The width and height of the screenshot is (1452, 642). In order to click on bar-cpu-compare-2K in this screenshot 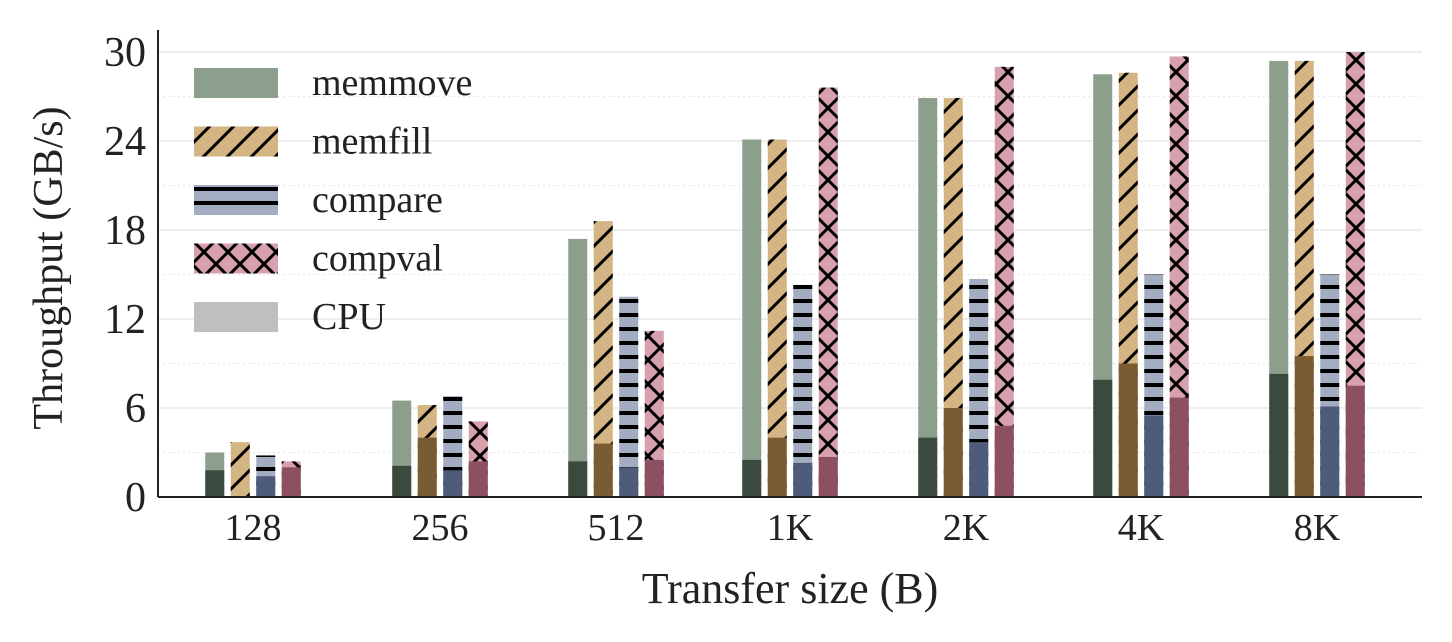, I will do `click(979, 469)`.